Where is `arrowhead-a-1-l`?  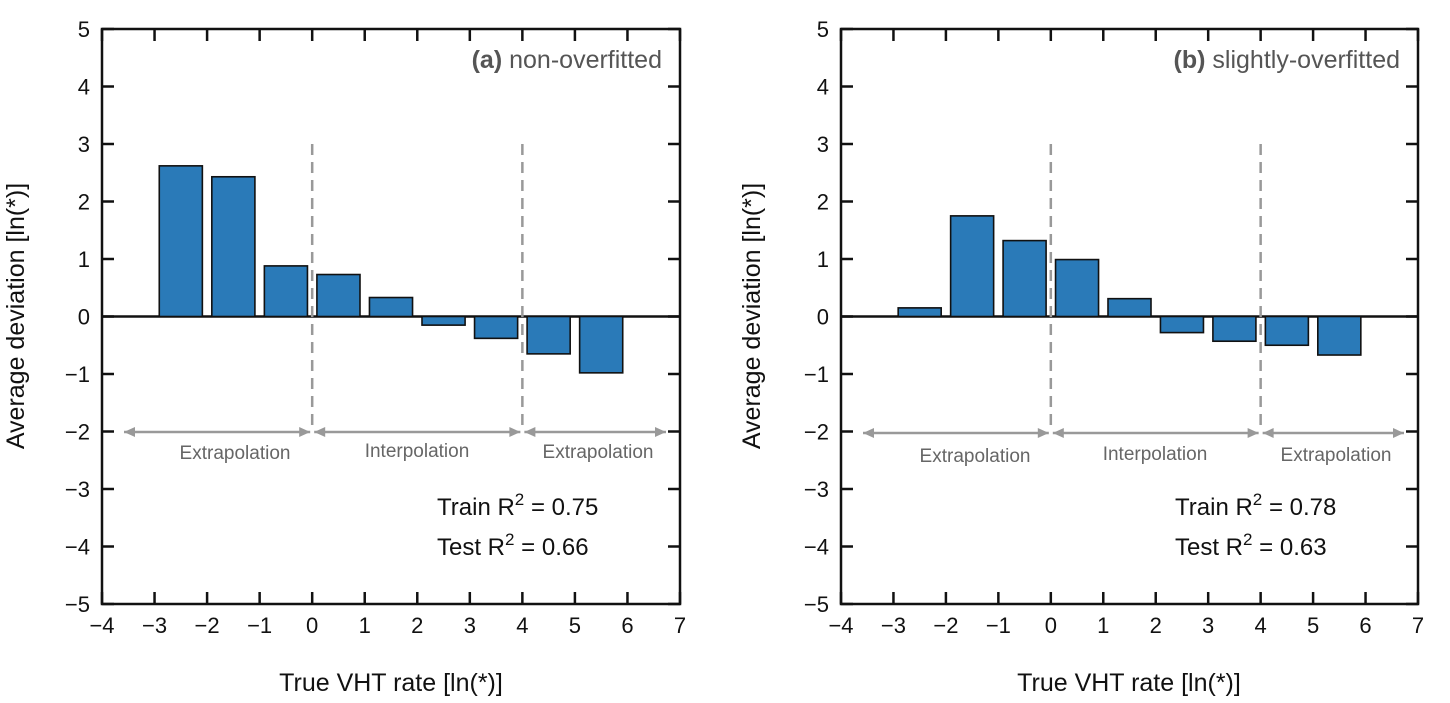
arrowhead-a-1-l is located at coordinates (129, 432).